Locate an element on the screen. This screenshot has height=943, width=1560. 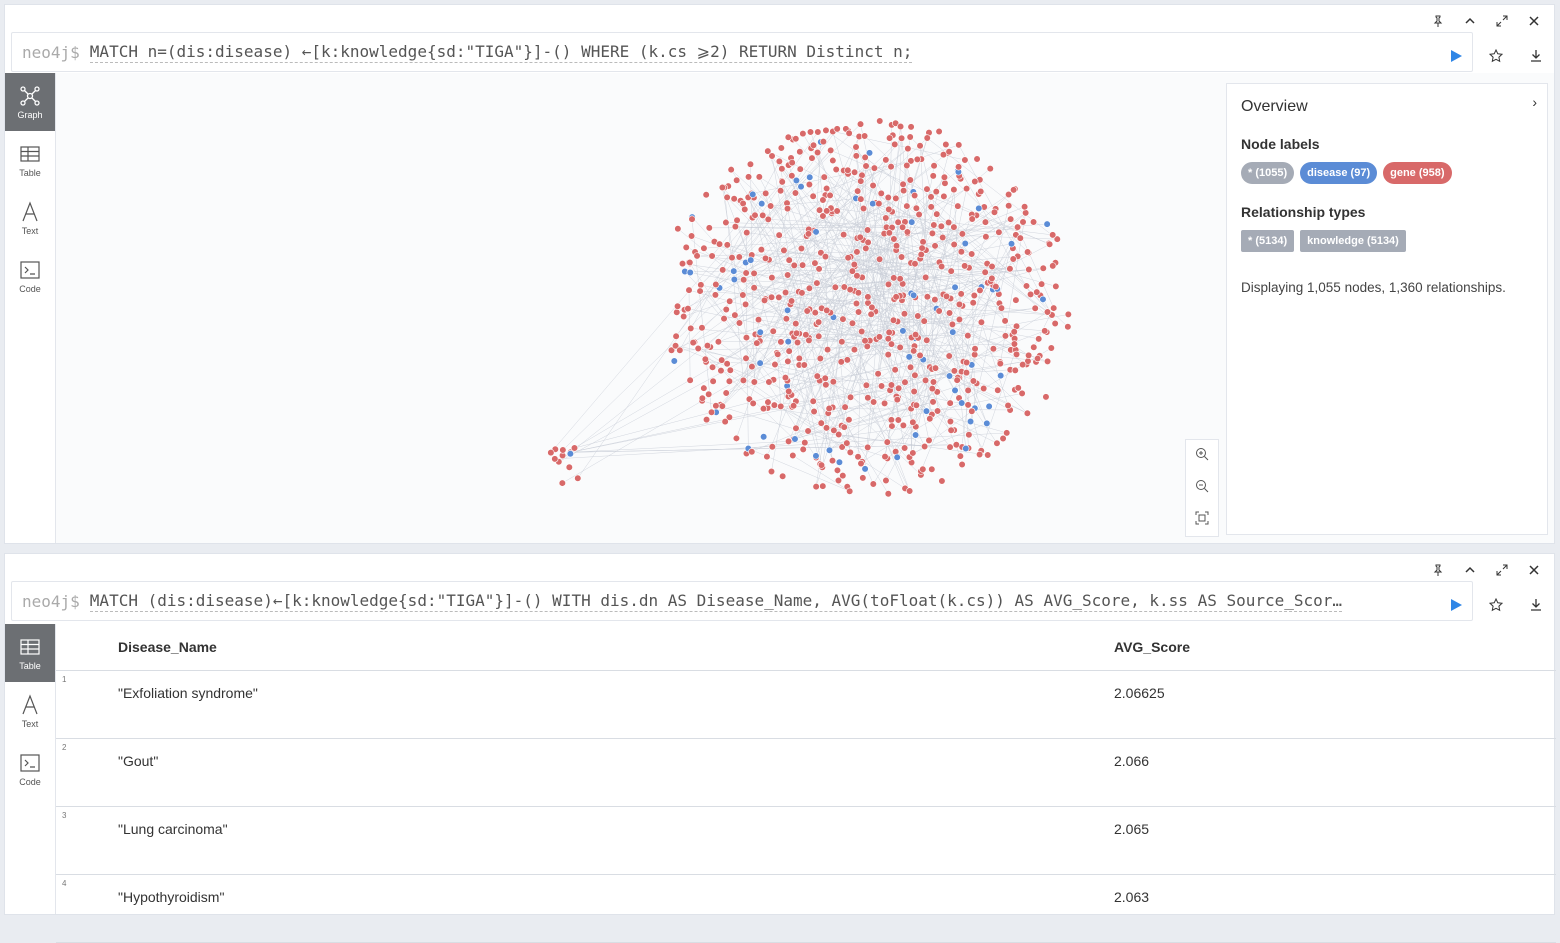
node-label-disease: disease (97) is located at coordinates (1338, 173).